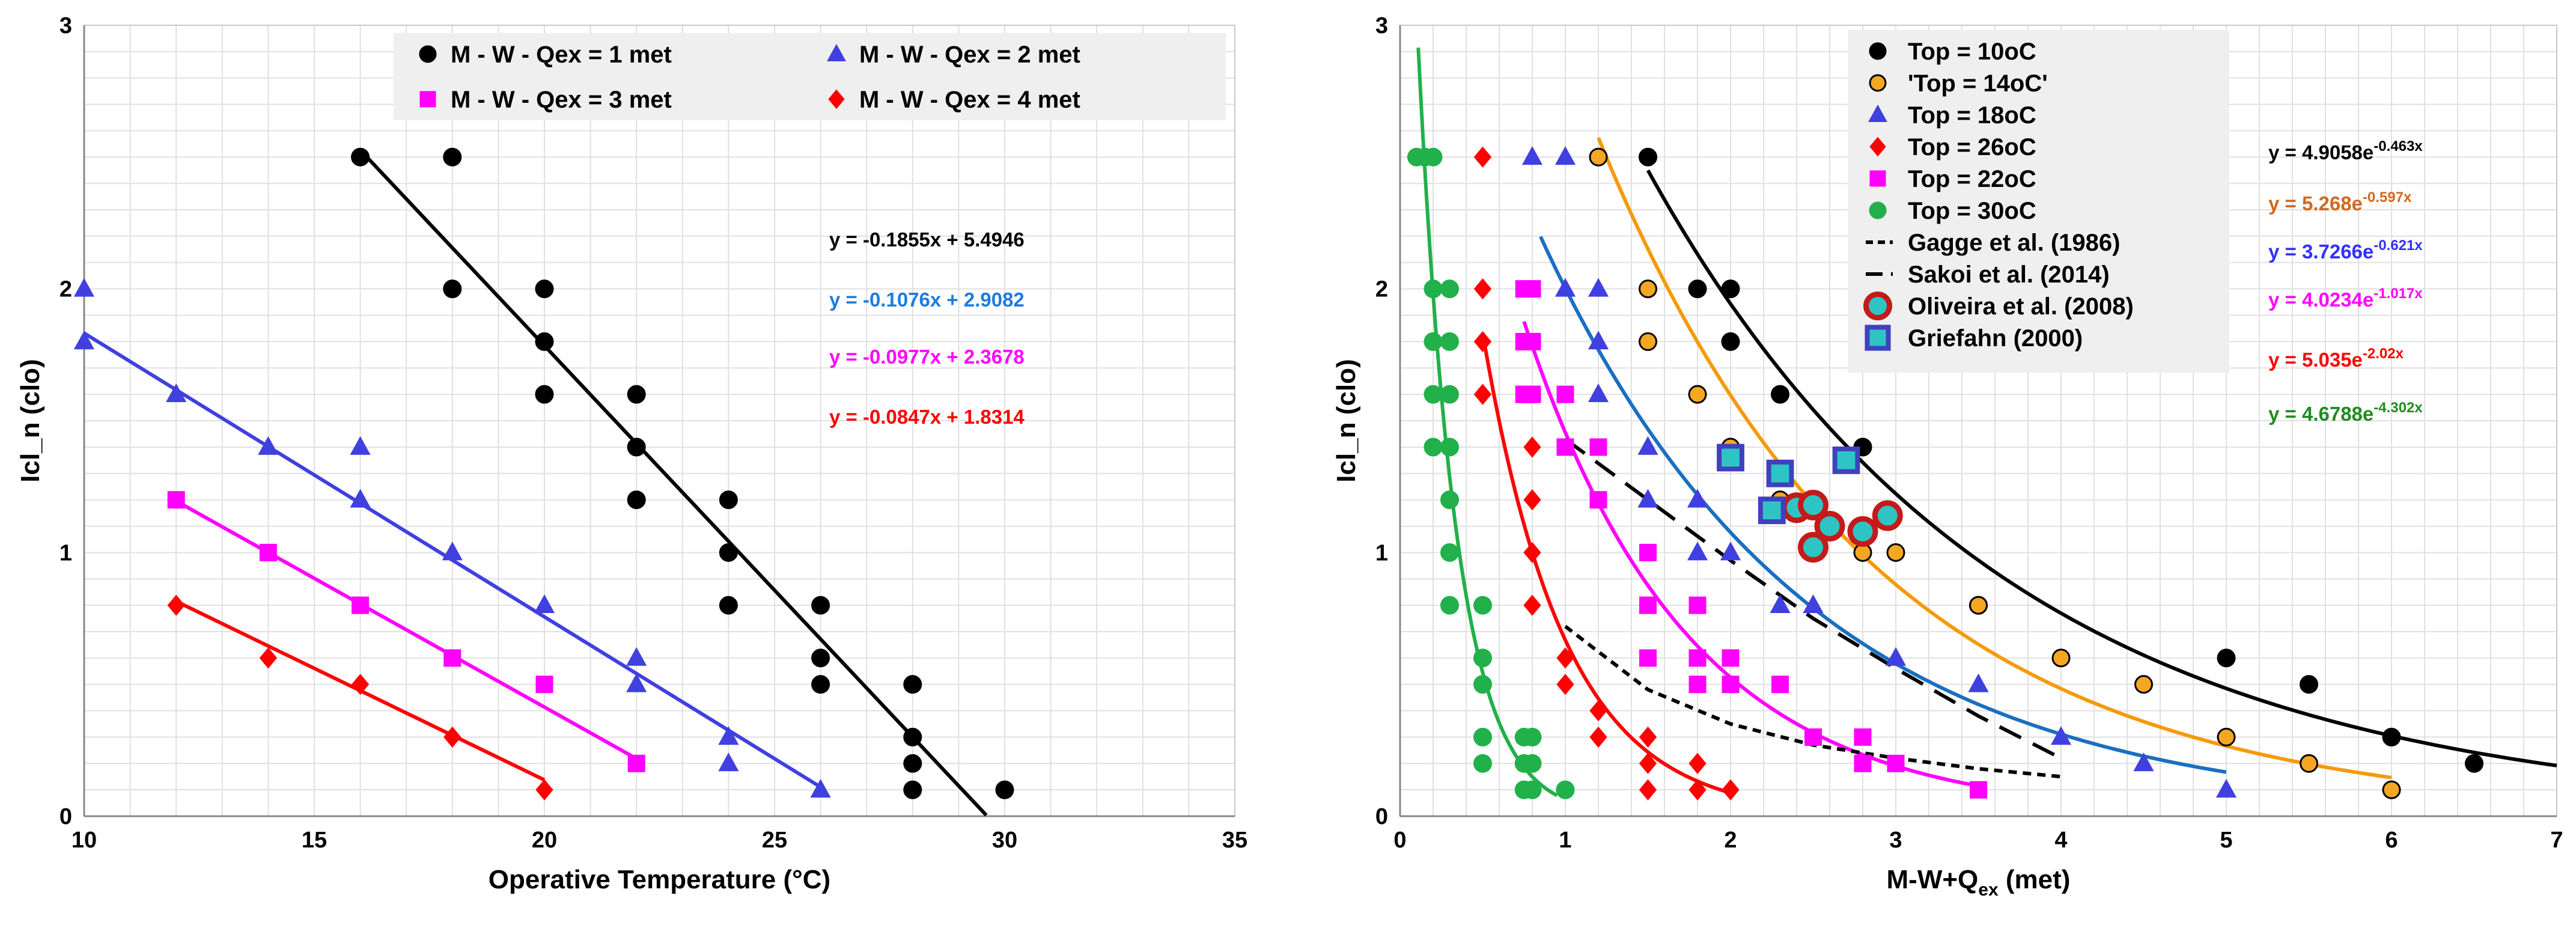  What do you see at coordinates (1972, 115) in the screenshot?
I see `legend-label: Top = 18oC` at bounding box center [1972, 115].